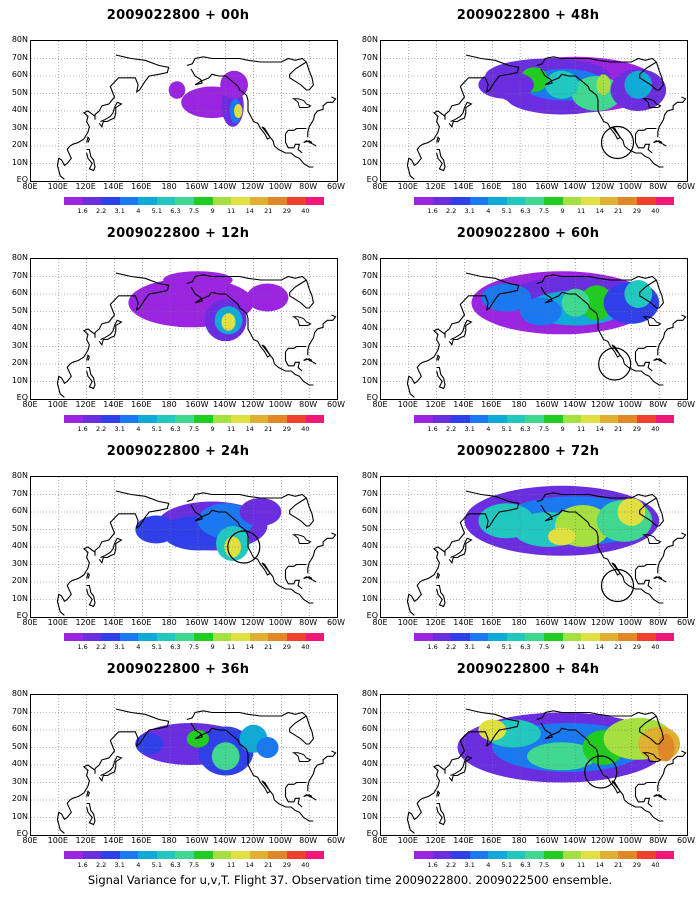  Describe the element at coordinates (519, 404) in the screenshot. I see `lon-tick-label: 180` at that location.